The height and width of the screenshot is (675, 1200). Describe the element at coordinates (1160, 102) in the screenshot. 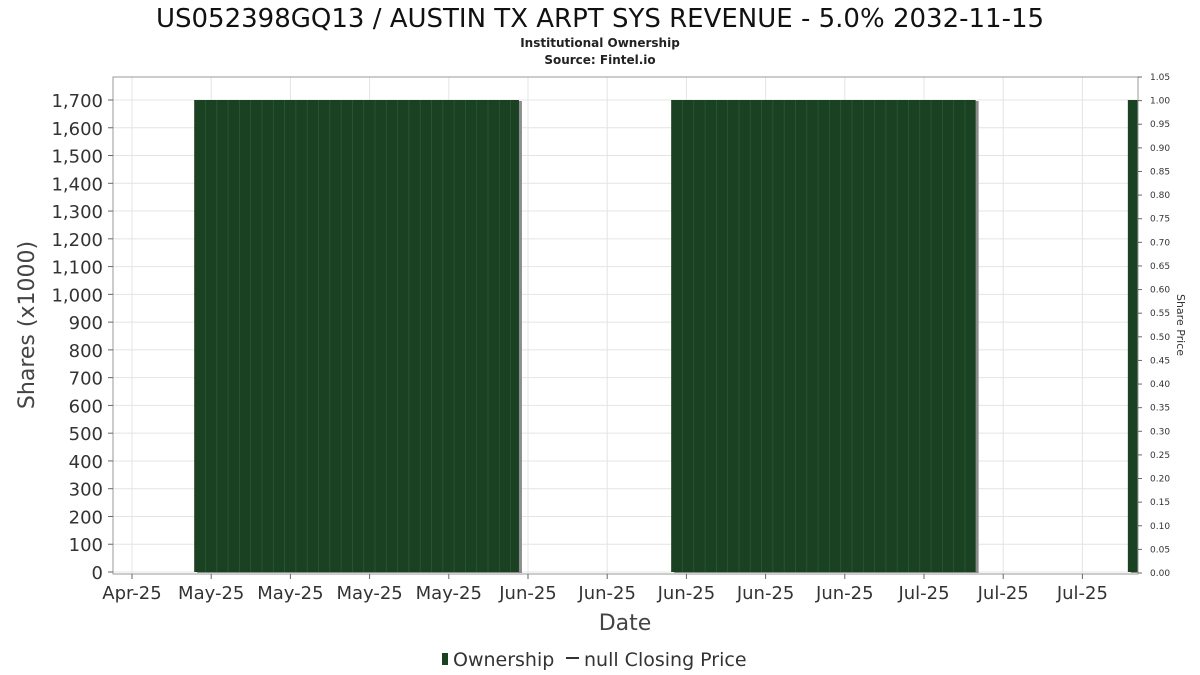

I see `y2-tick-label: 1.00` at that location.